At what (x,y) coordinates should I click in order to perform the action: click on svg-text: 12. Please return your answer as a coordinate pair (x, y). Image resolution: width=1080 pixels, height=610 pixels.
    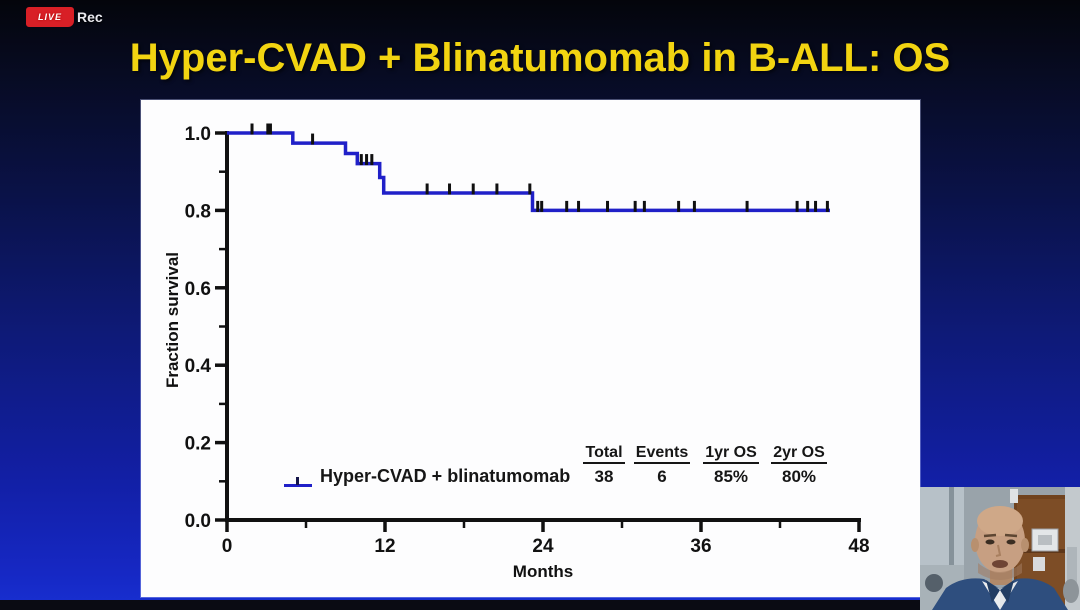
    Looking at the image, I should click on (384, 546).